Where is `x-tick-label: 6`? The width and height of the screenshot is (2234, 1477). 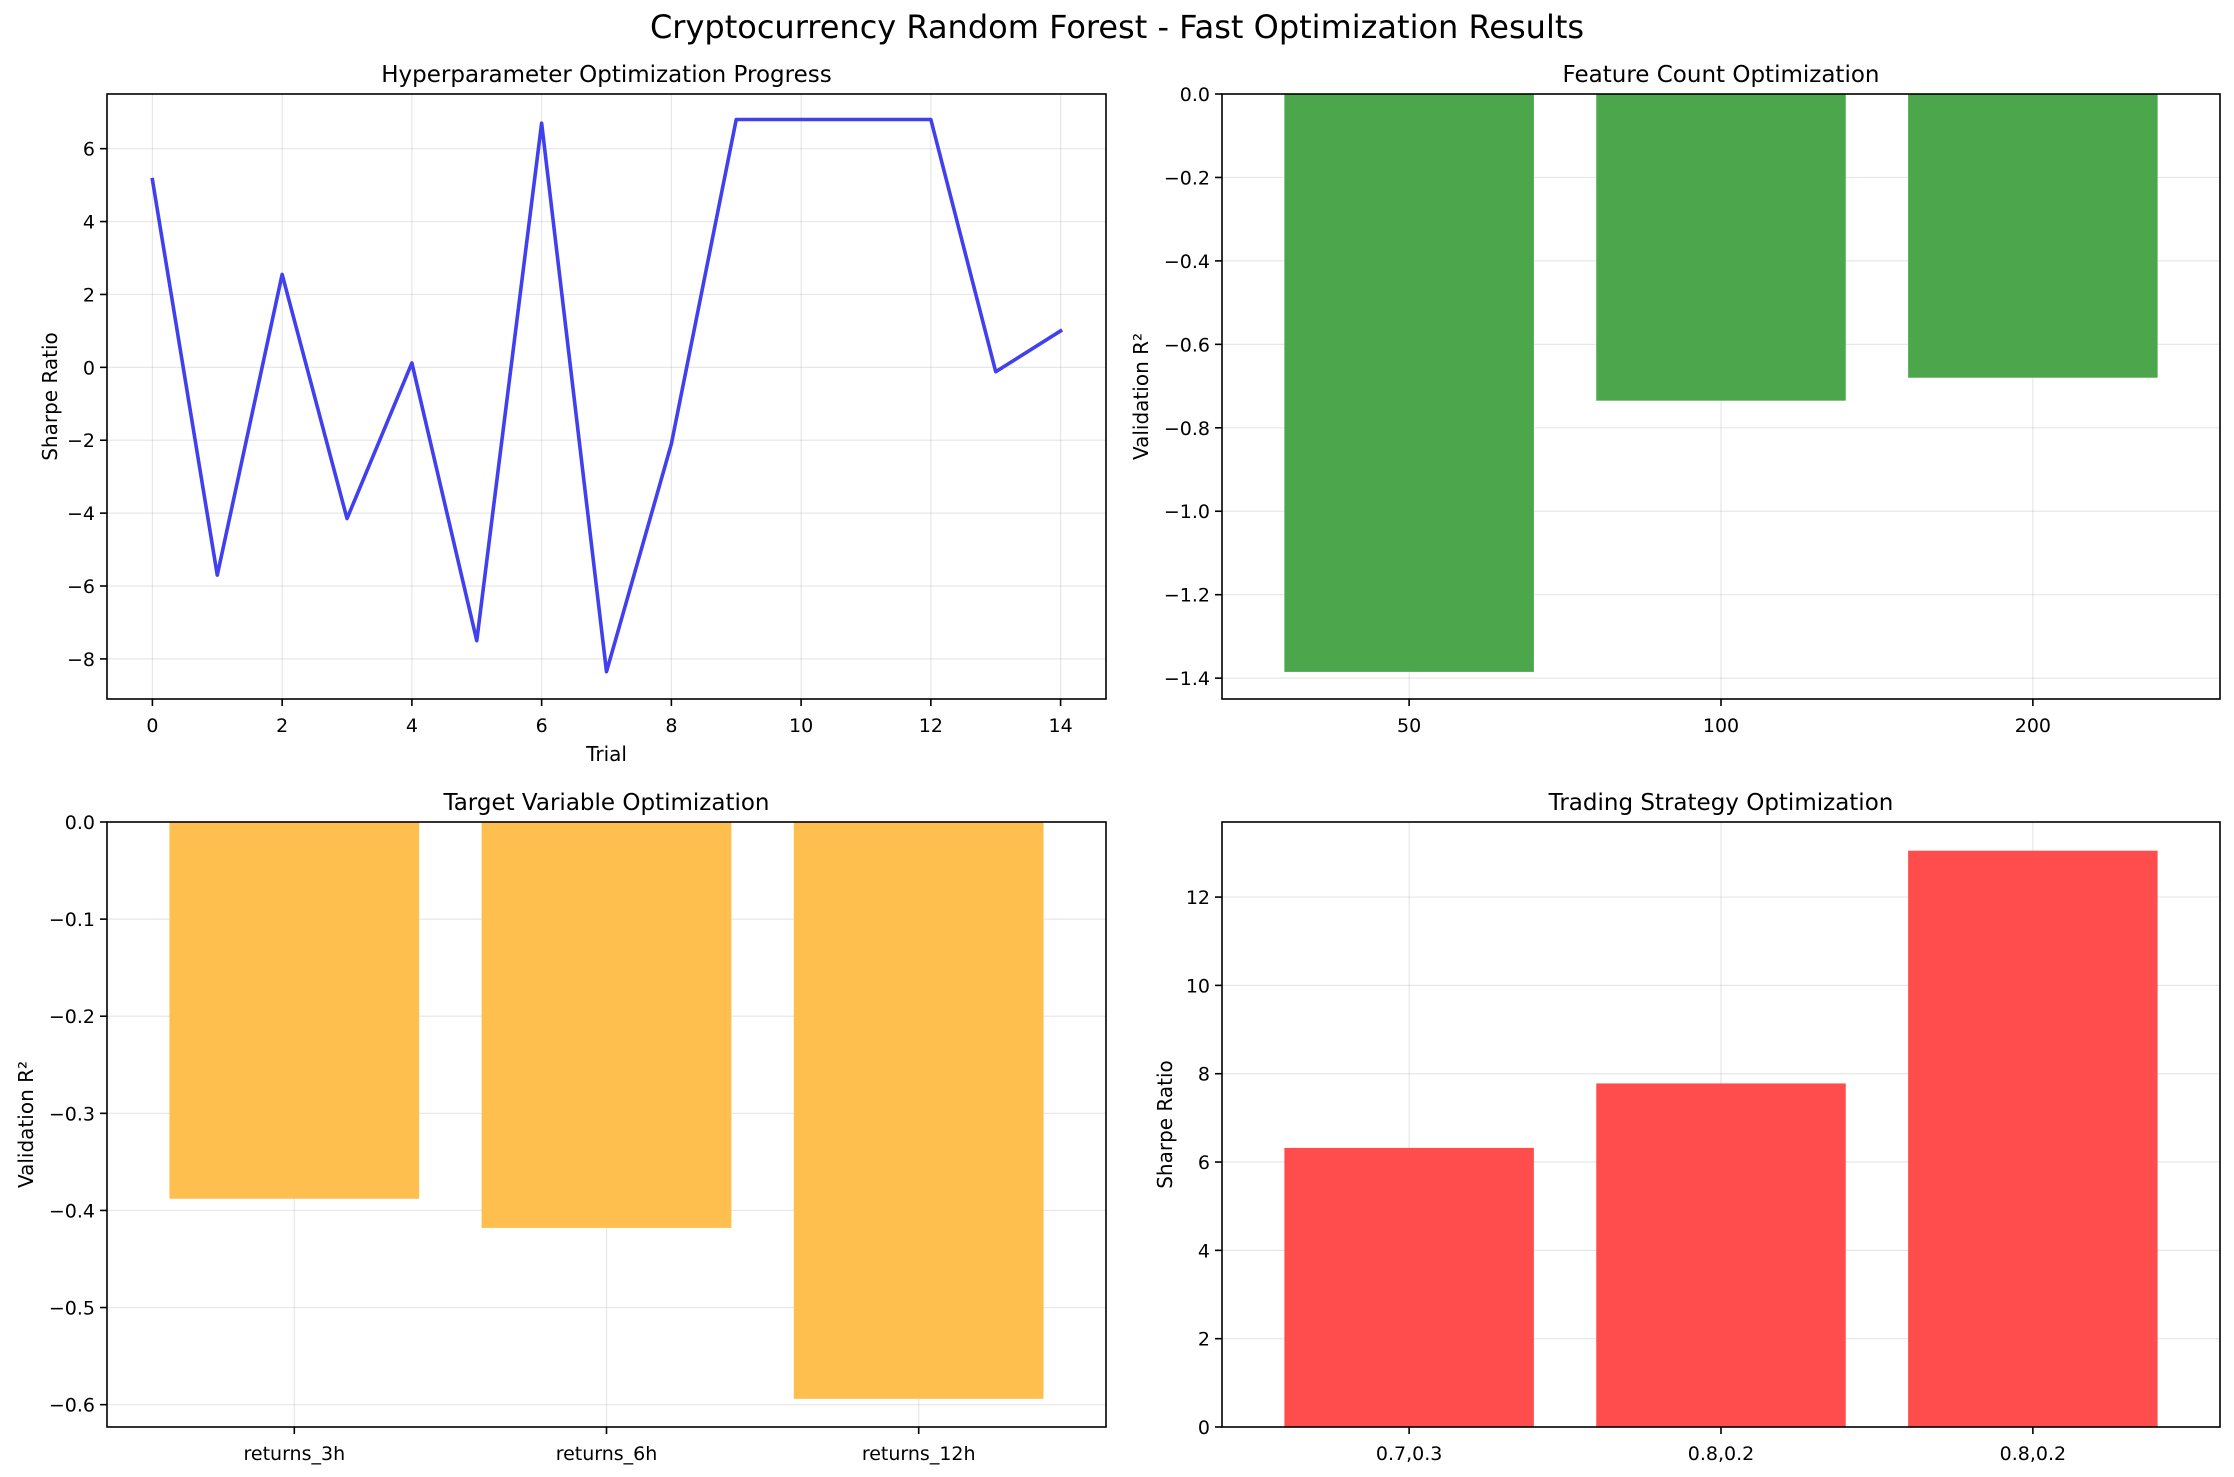 x-tick-label: 6 is located at coordinates (542, 726).